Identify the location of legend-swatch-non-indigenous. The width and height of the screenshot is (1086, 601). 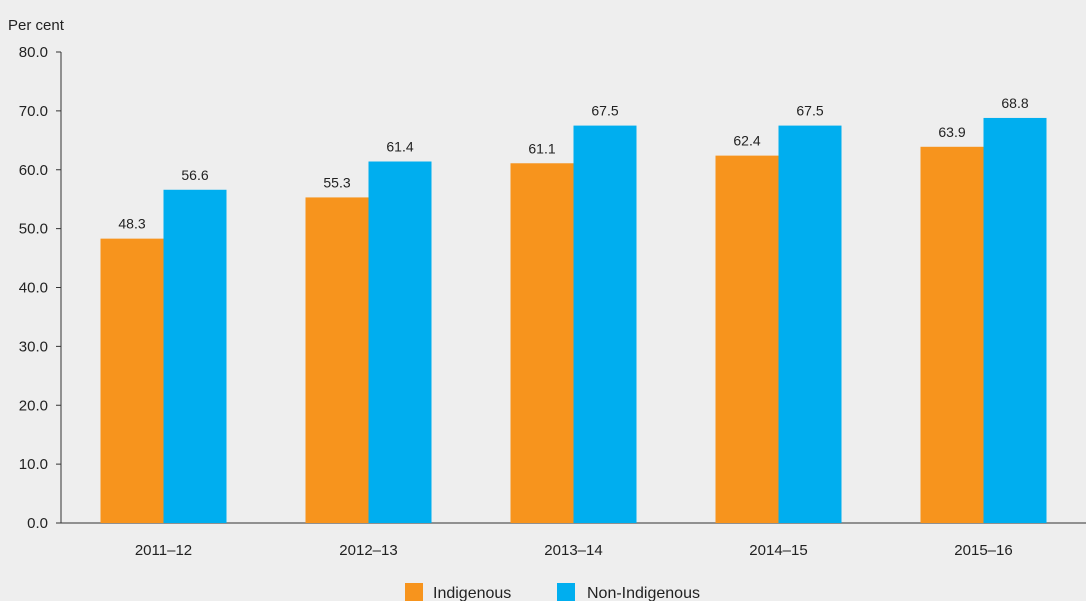
(566, 592).